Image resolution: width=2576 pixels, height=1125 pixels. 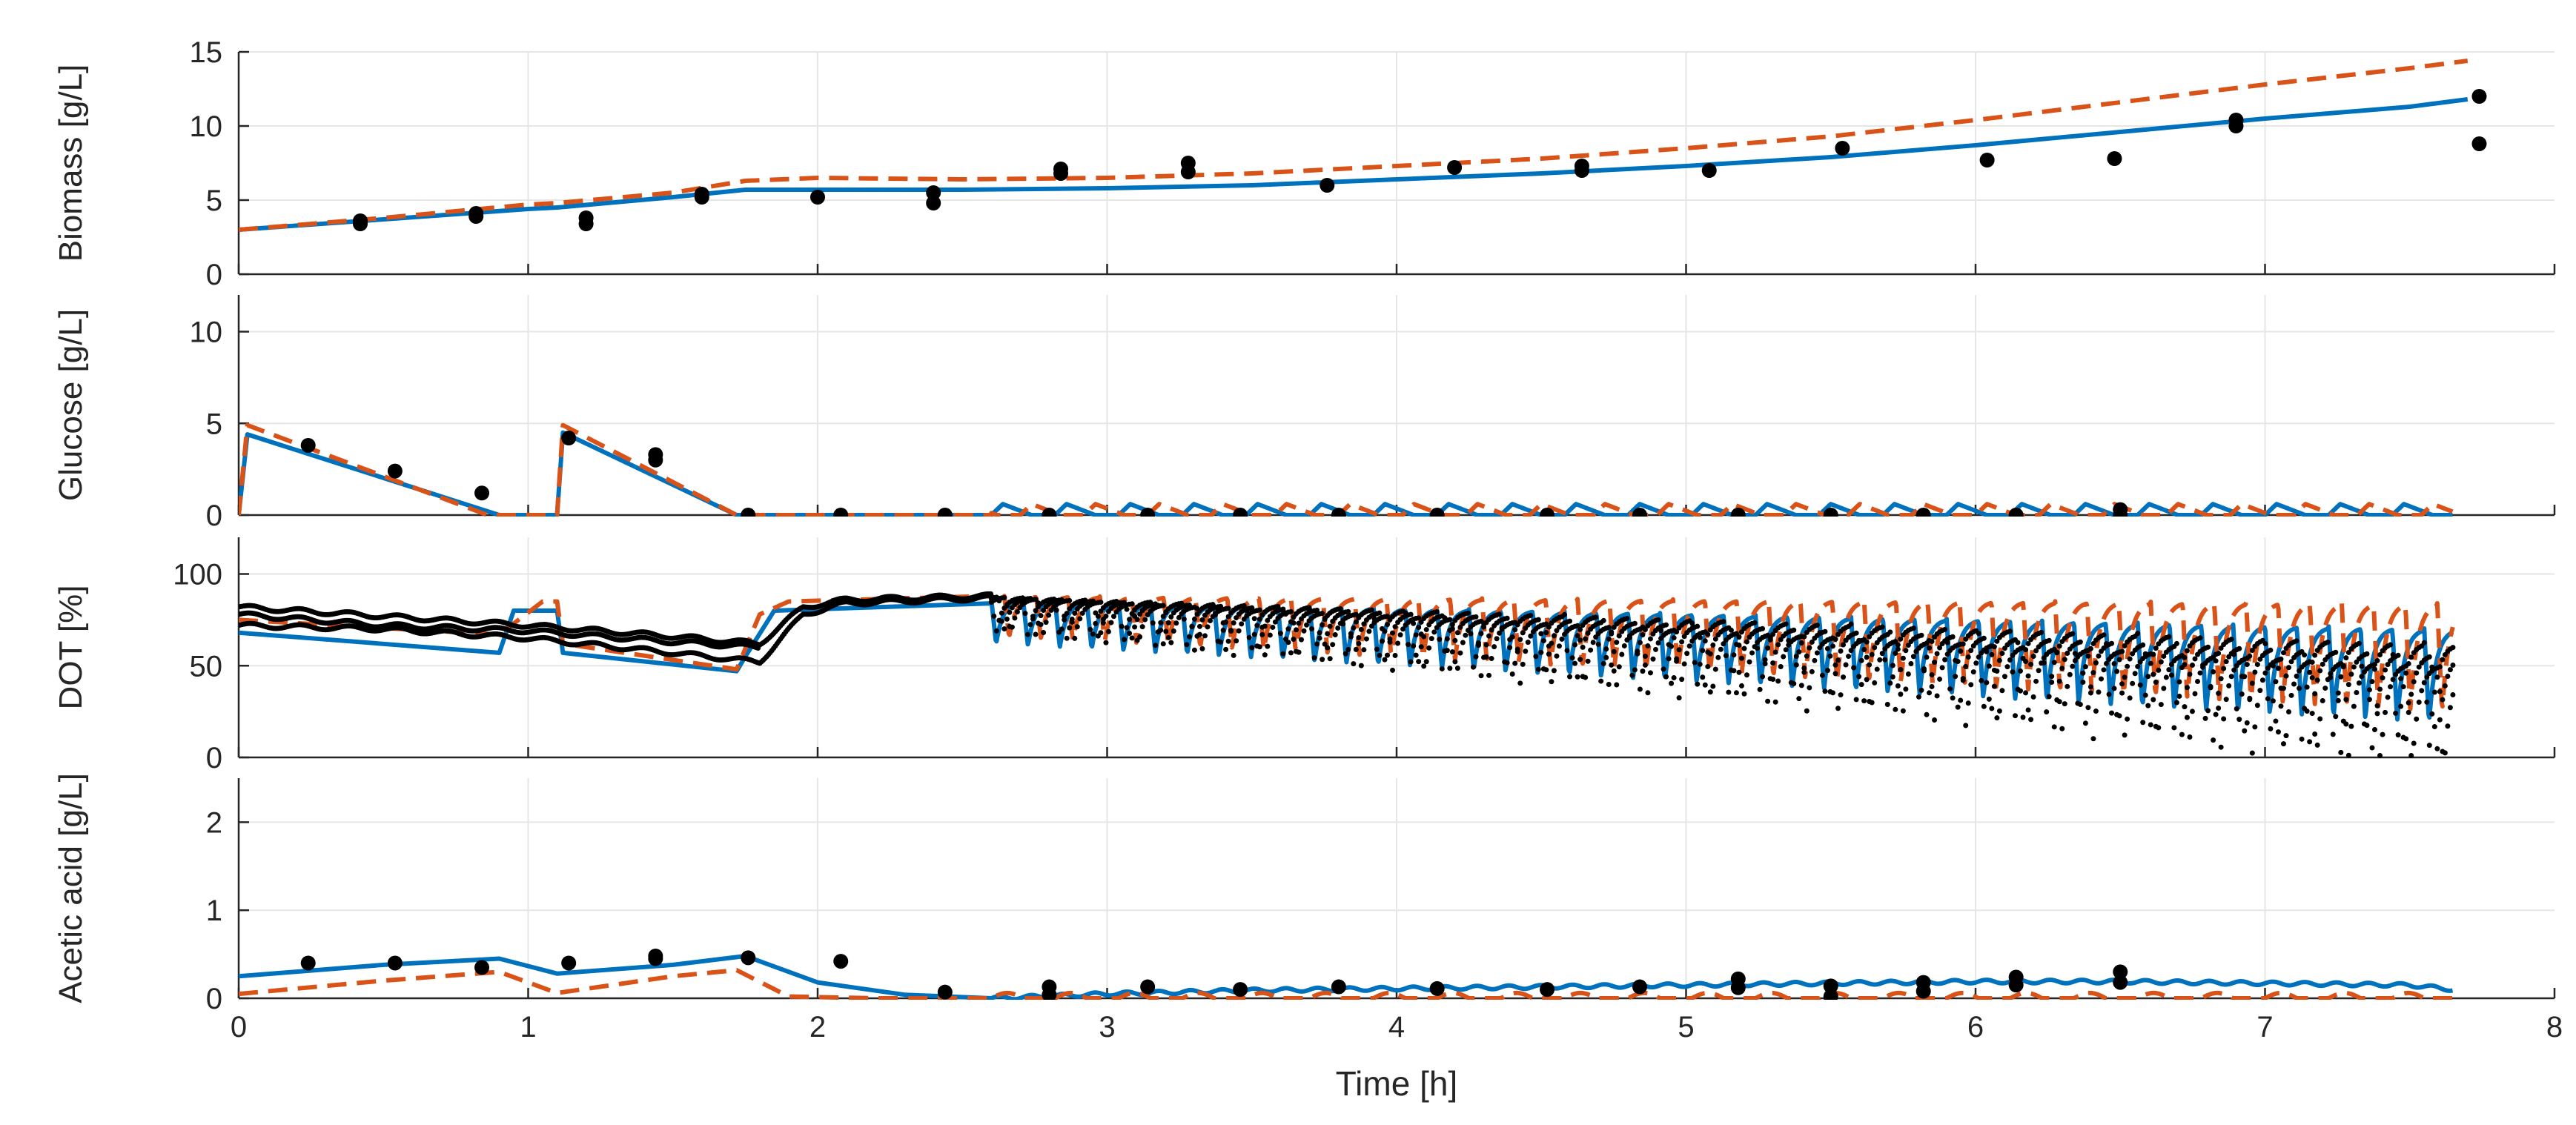 What do you see at coordinates (1347, 675) in the screenshot?
I see `measurement-points` at bounding box center [1347, 675].